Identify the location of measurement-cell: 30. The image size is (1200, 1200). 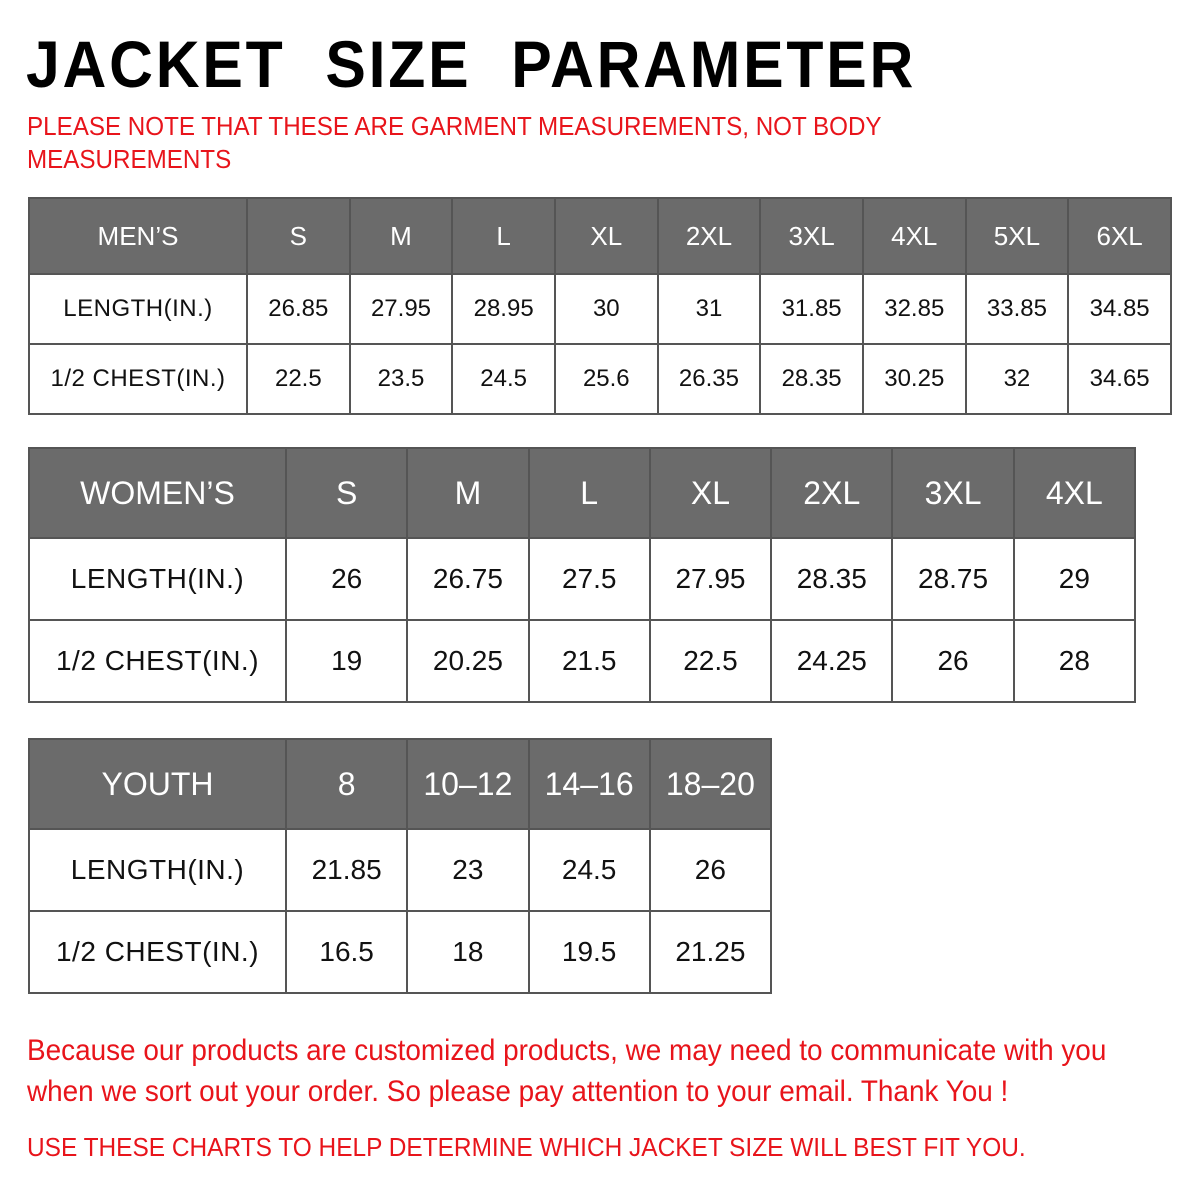
(606, 309).